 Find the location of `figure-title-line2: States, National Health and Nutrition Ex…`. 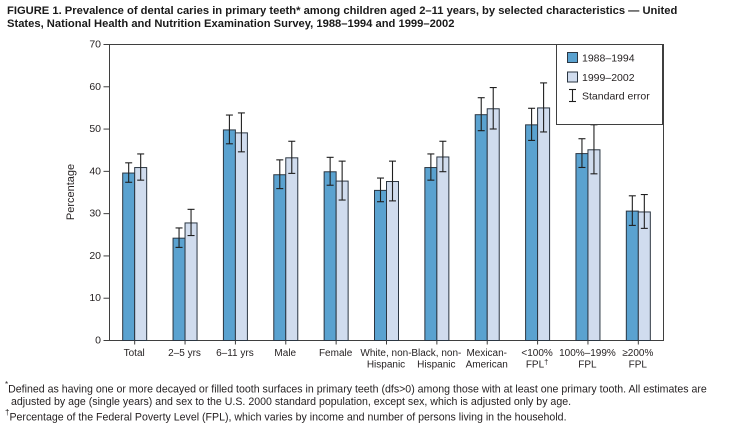

figure-title-line2: States, National Health and Nutrition Ex… is located at coordinates (231, 24).